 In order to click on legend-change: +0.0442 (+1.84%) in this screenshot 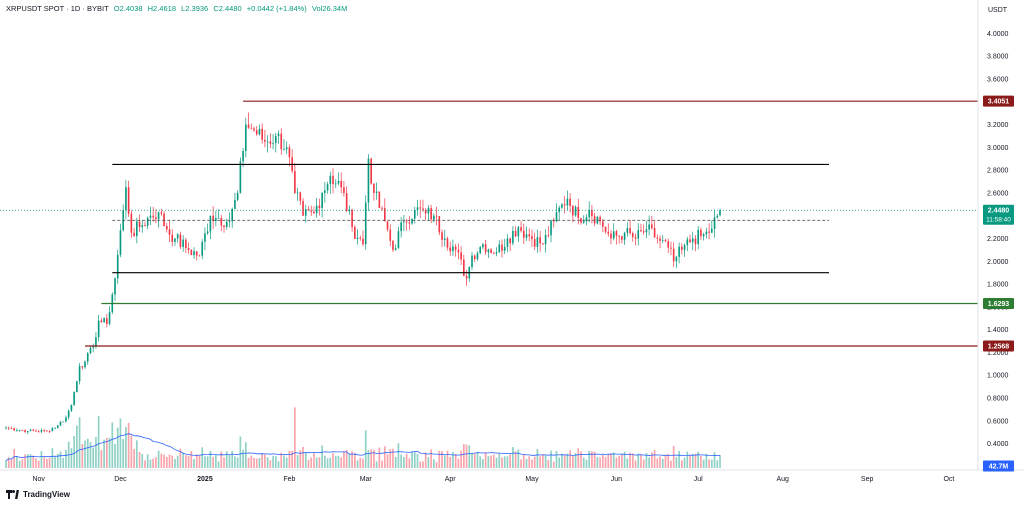, I will do `click(276, 8)`.